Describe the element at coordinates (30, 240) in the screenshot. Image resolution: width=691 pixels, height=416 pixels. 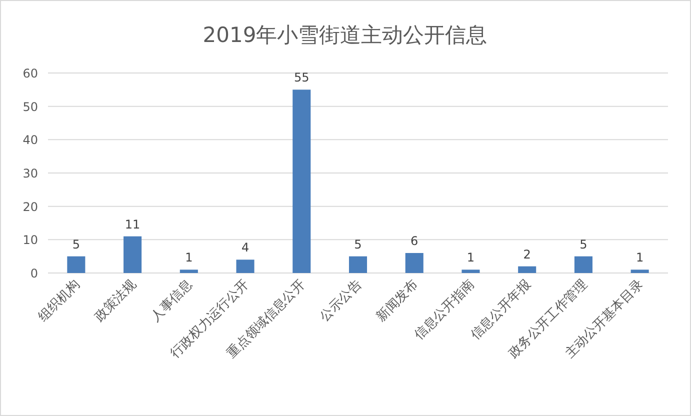
I see `y-tick-label: 10` at that location.